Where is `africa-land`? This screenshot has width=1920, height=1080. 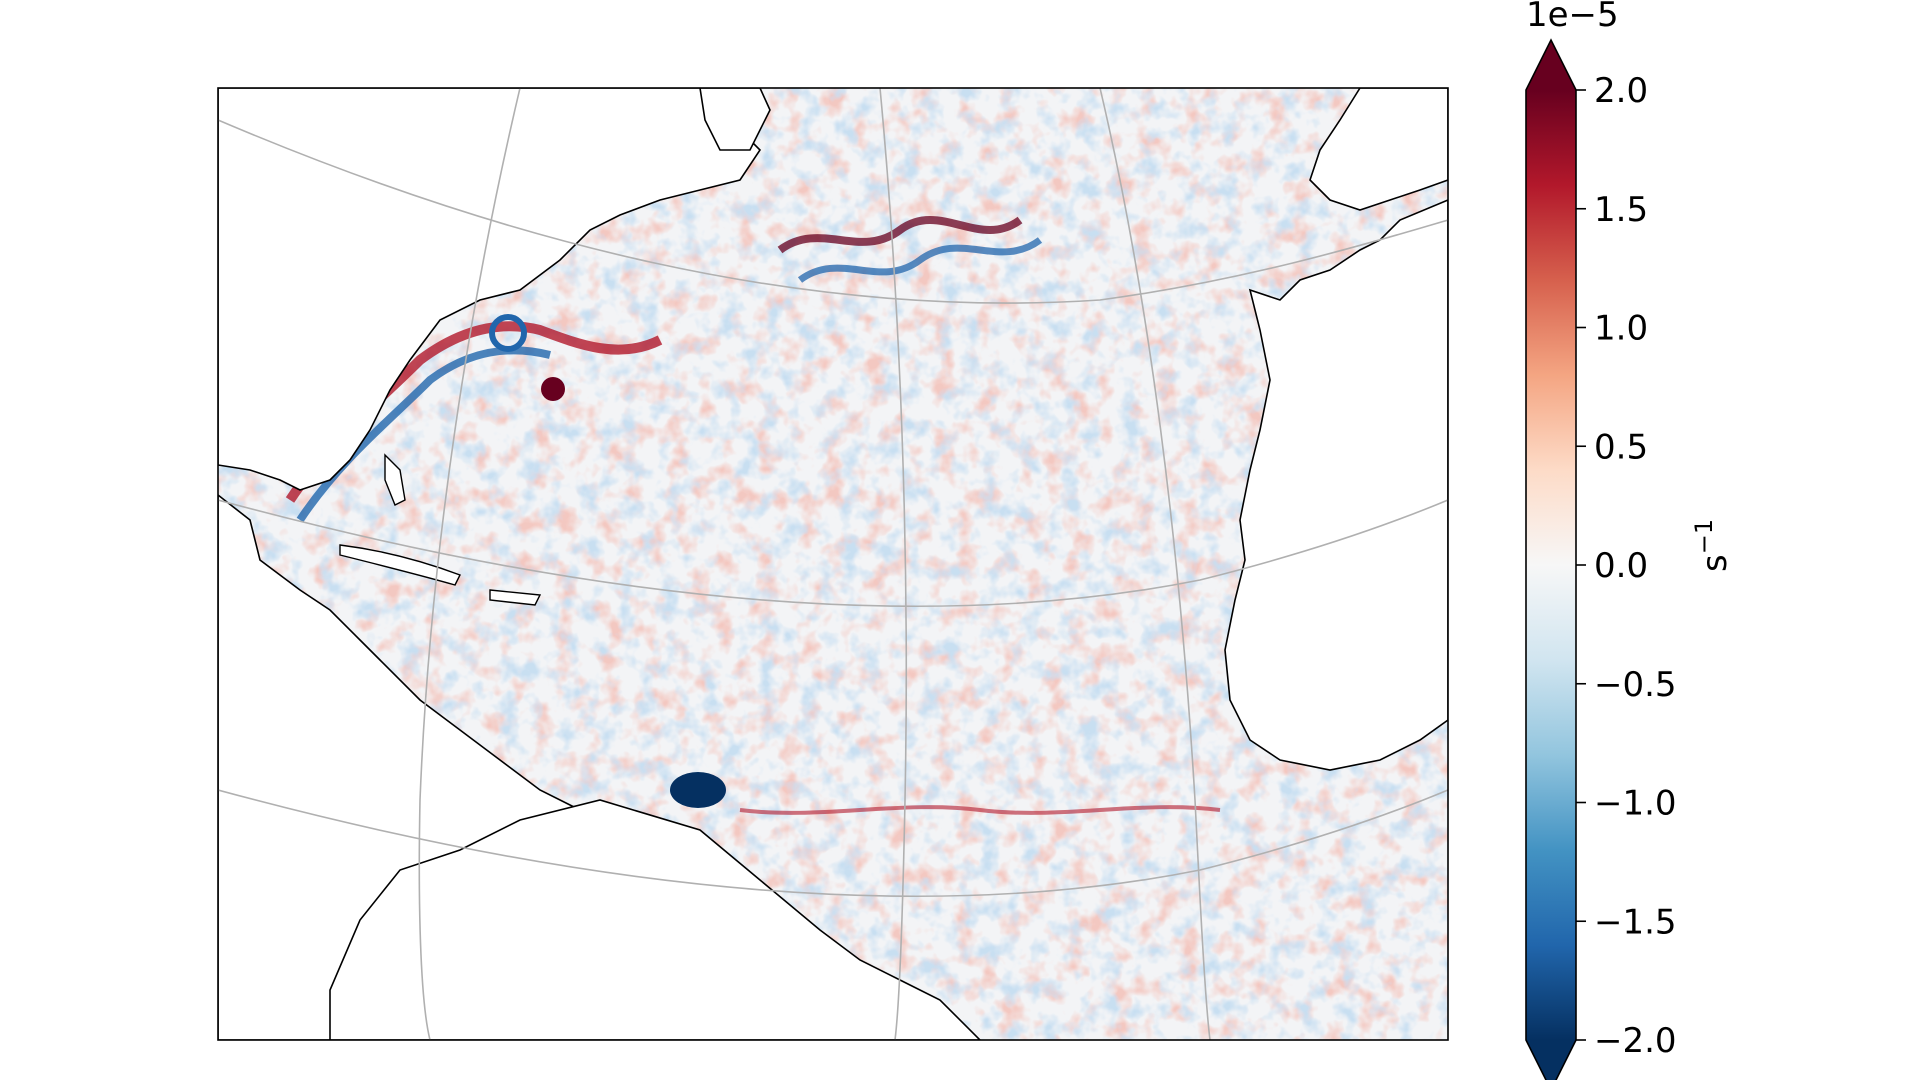 africa-land is located at coordinates (1336, 485).